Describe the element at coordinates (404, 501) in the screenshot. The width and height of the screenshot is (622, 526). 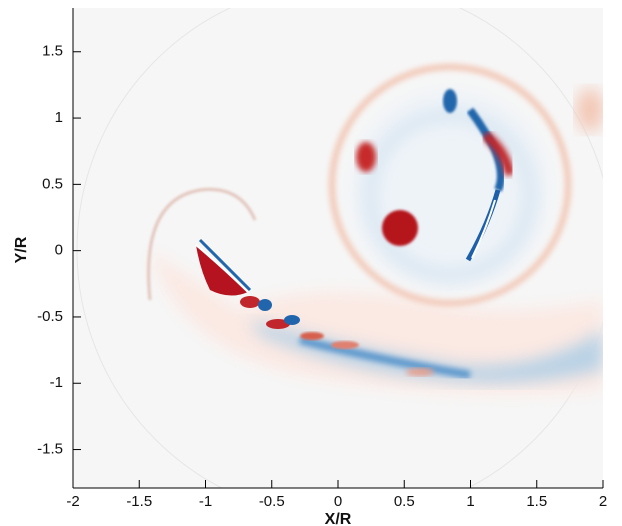
I see `x-tick-label: 0.5` at that location.